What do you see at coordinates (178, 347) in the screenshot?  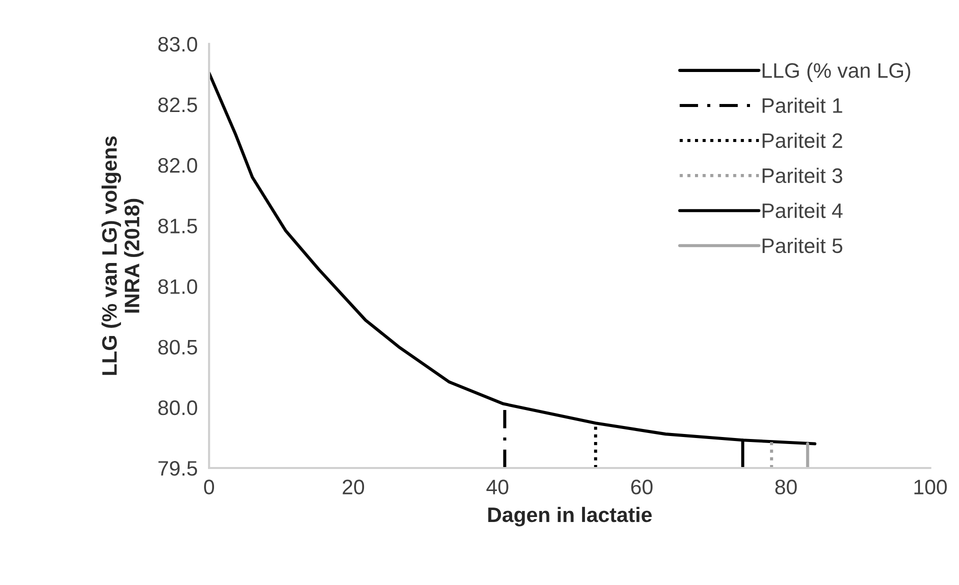 I see `y-tick-label: 80.5` at bounding box center [178, 347].